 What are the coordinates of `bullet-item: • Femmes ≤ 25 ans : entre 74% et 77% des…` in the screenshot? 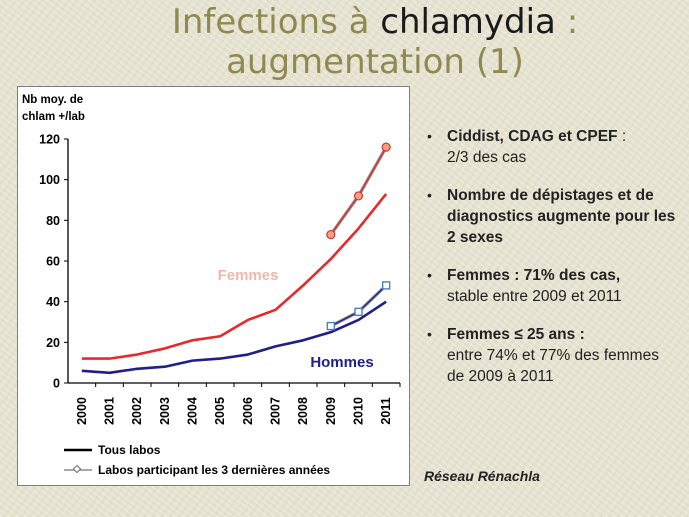 It's located at (543, 355).